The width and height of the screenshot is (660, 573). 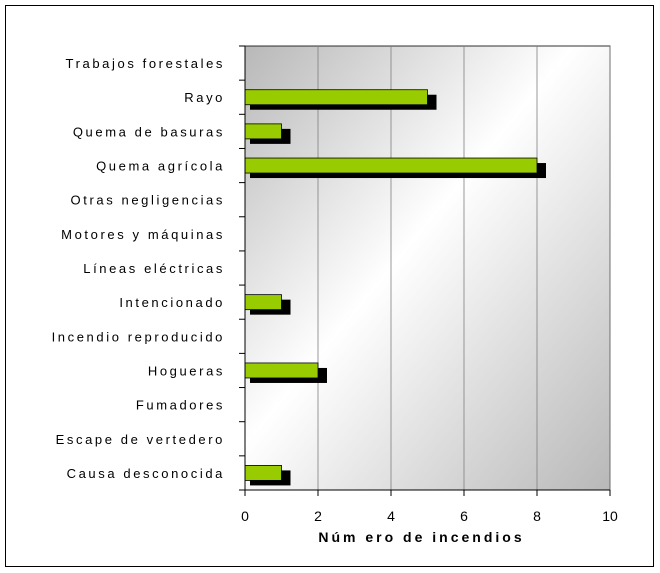 What do you see at coordinates (464, 516) in the screenshot?
I see `x-tick-label: 6` at bounding box center [464, 516].